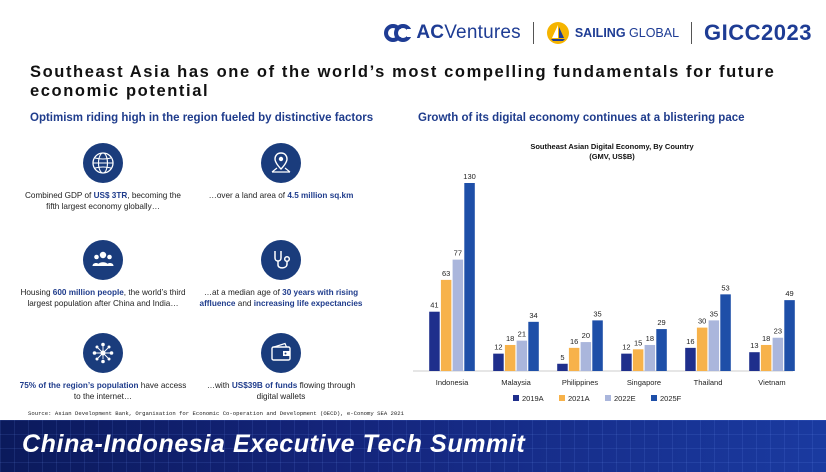 This screenshot has height=472, width=826. What do you see at coordinates (533, 398) in the screenshot?
I see `legend-label-2019a: 2019A` at bounding box center [533, 398].